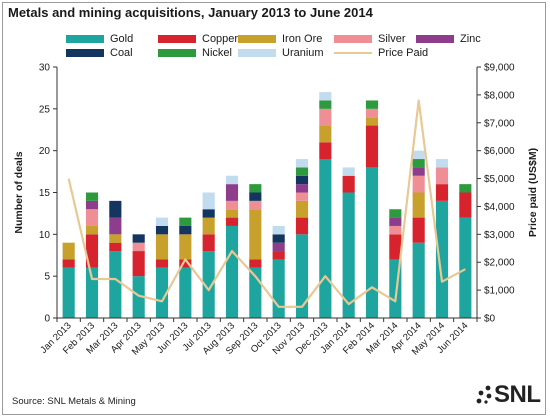  Describe the element at coordinates (45, 151) in the screenshot. I see `y-tick-label-4: 20` at that location.